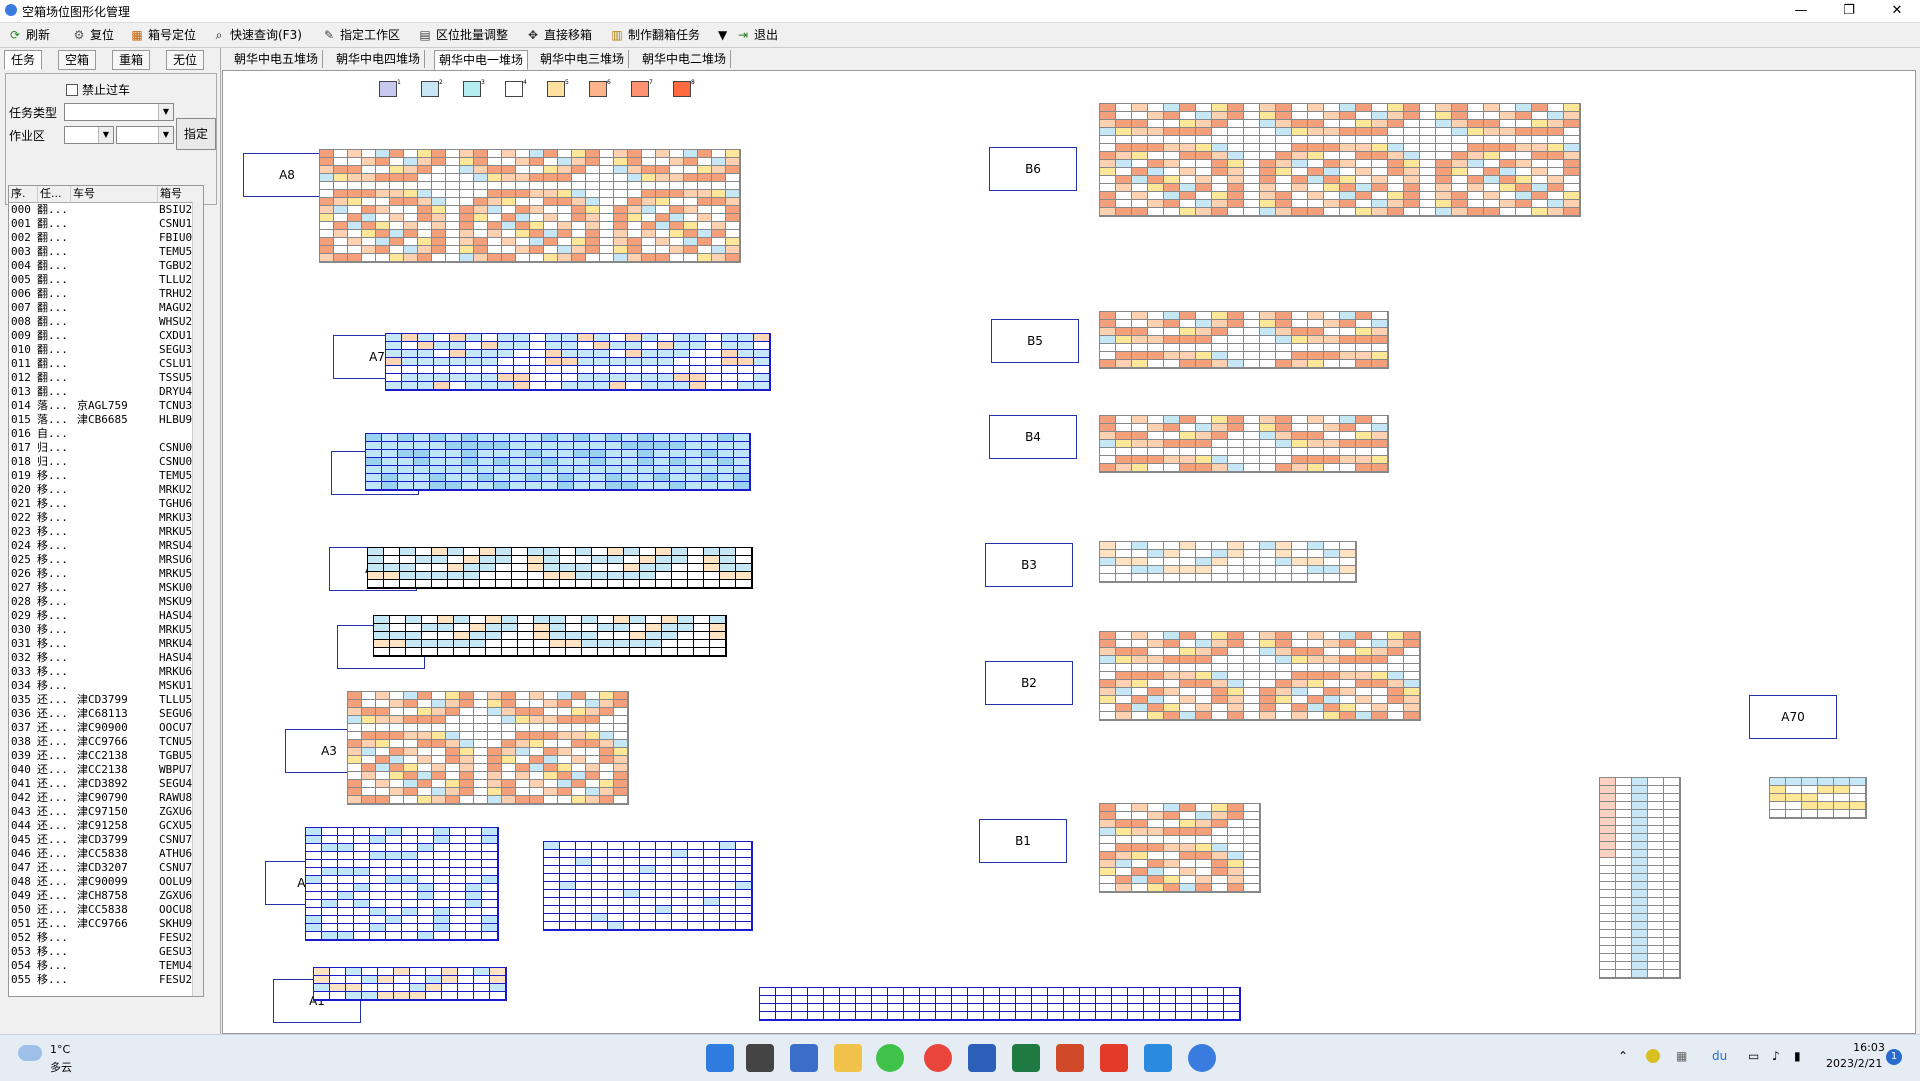 The image size is (1920, 1081). I want to click on list-item: 011 翻... CSLU16, so click(106, 364).